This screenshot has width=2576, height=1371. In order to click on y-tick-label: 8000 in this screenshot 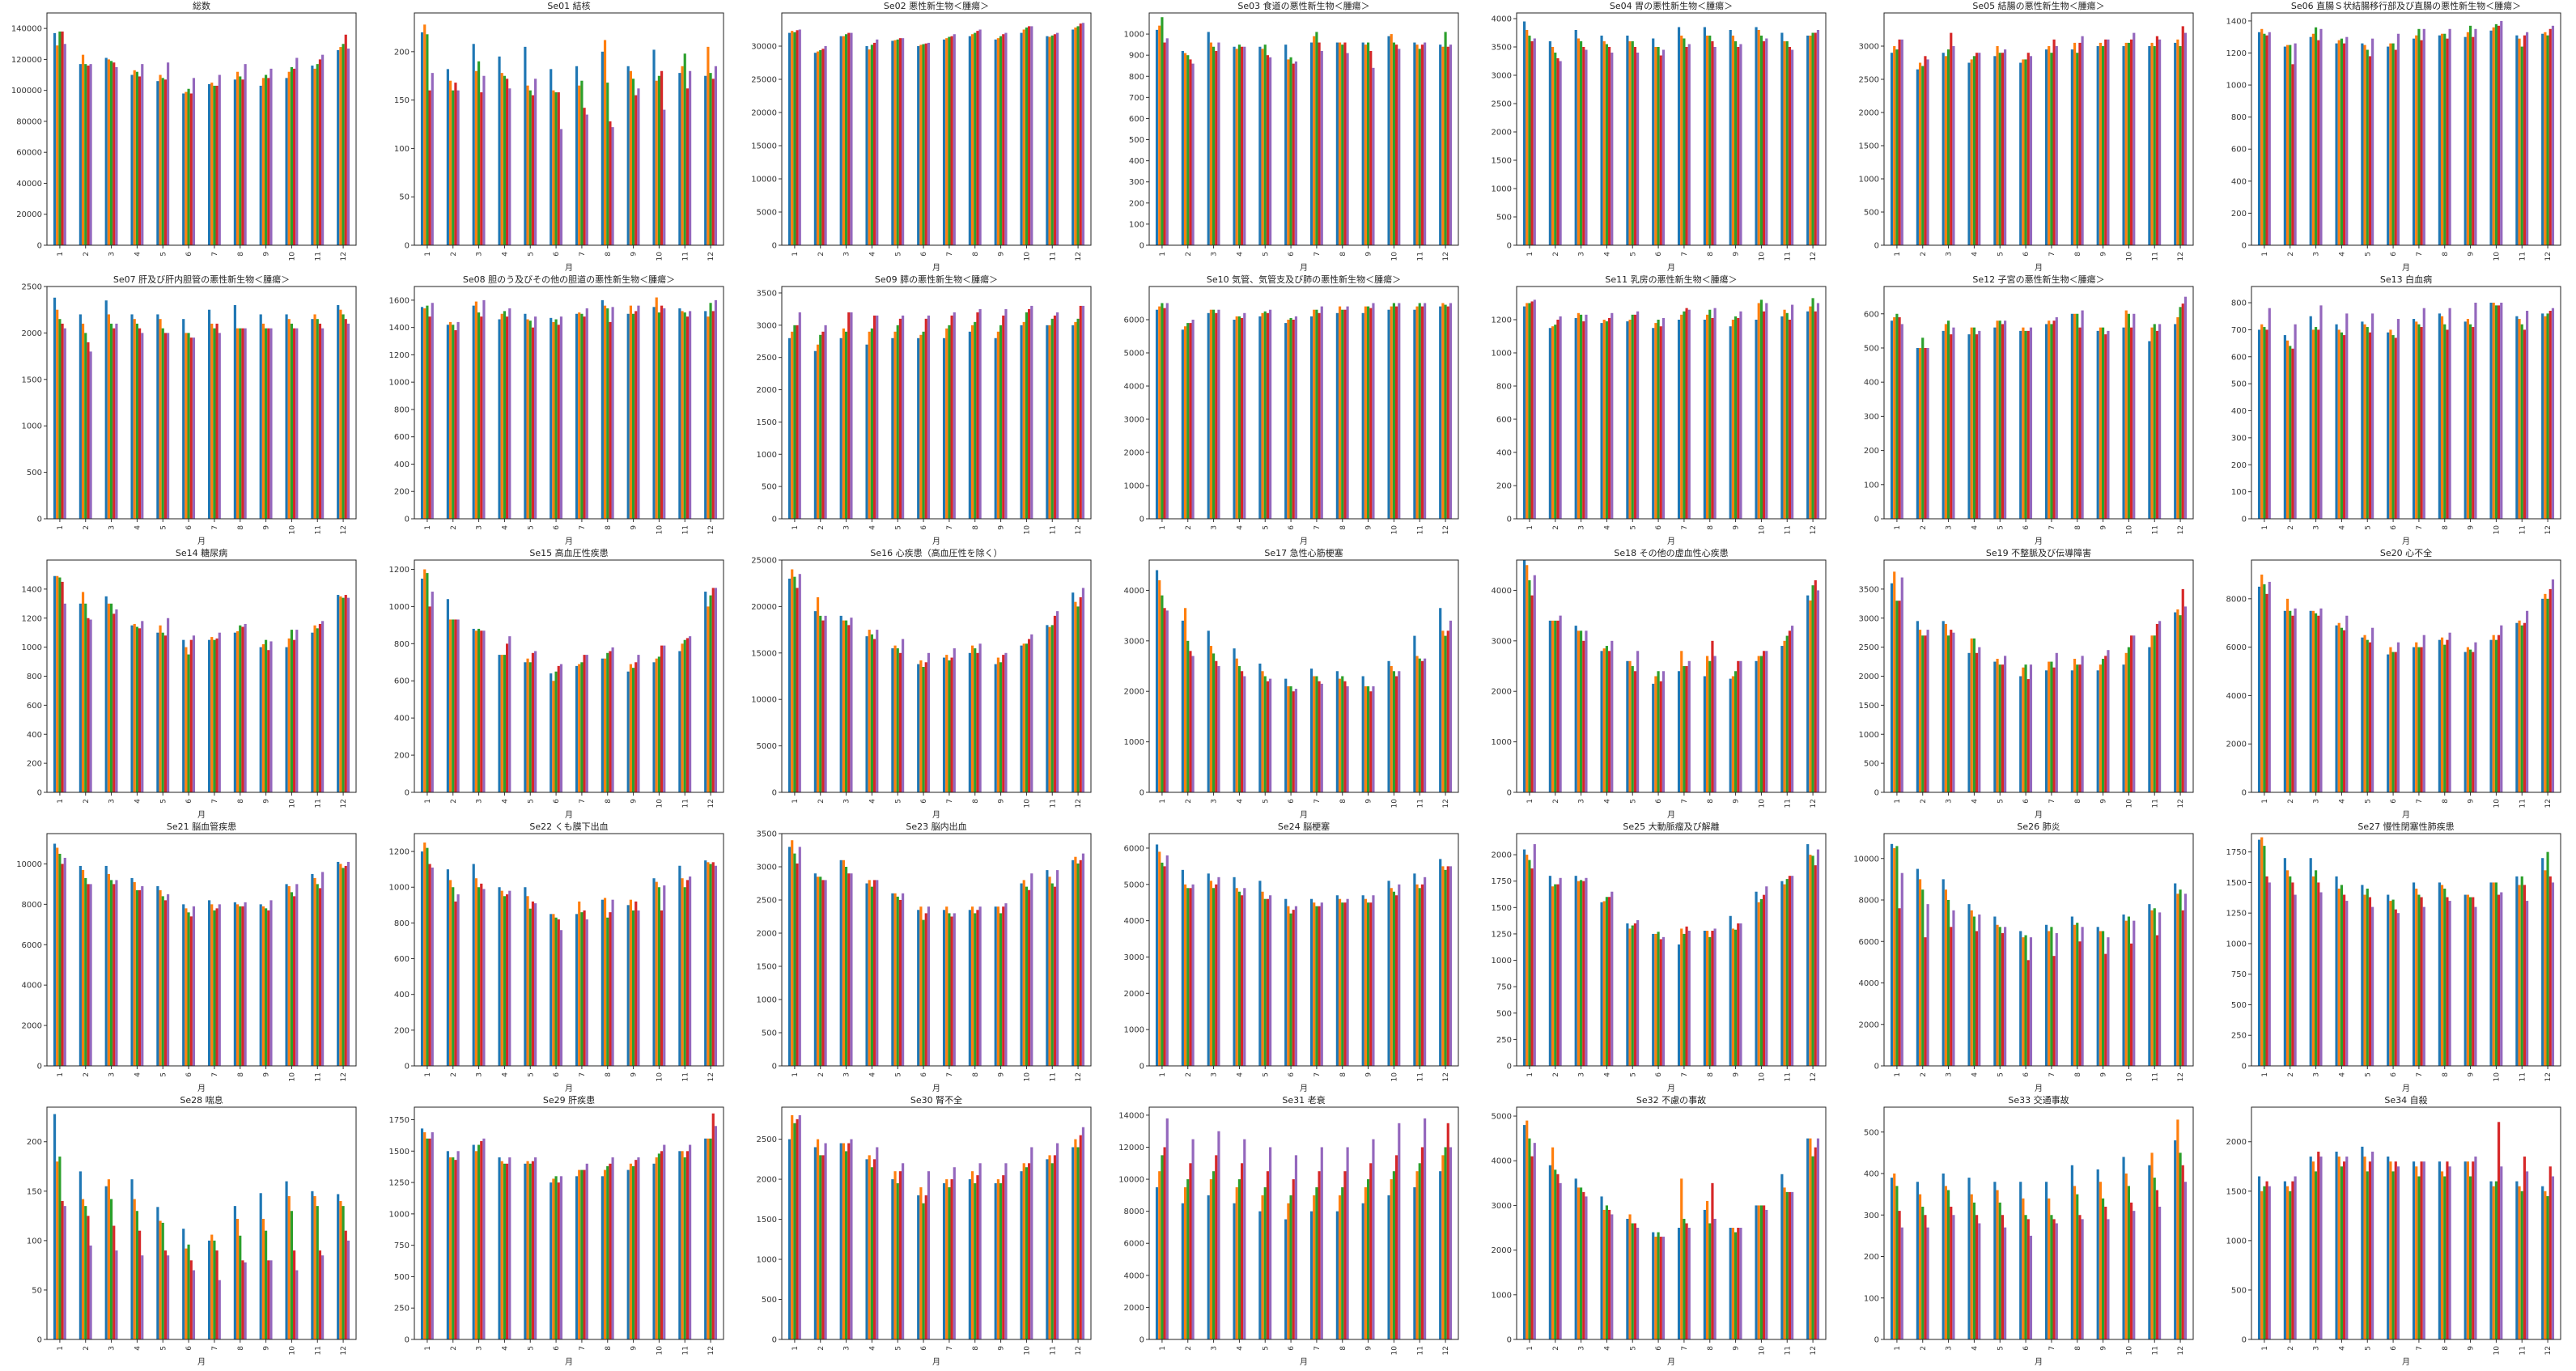, I will do `click(1869, 901)`.